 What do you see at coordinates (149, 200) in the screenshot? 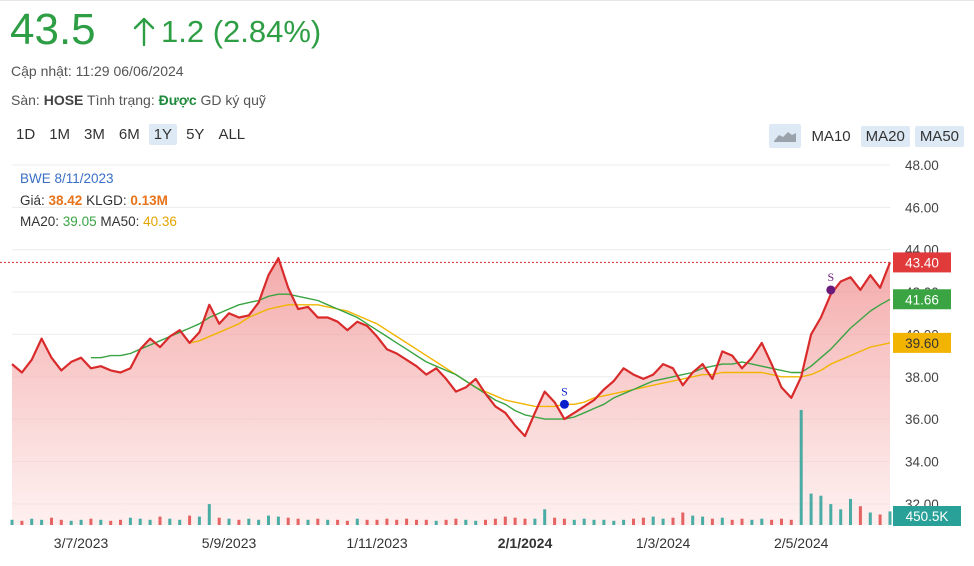
I see `tooltip-vol: 0.13M` at bounding box center [149, 200].